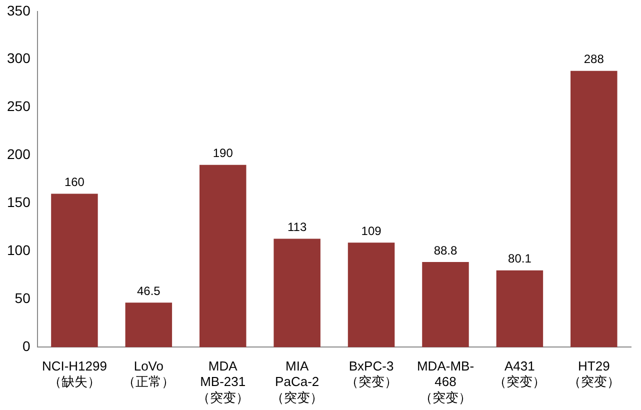 This screenshot has width=641, height=410. What do you see at coordinates (19, 202) in the screenshot?
I see `y-tick-label: 150` at bounding box center [19, 202].